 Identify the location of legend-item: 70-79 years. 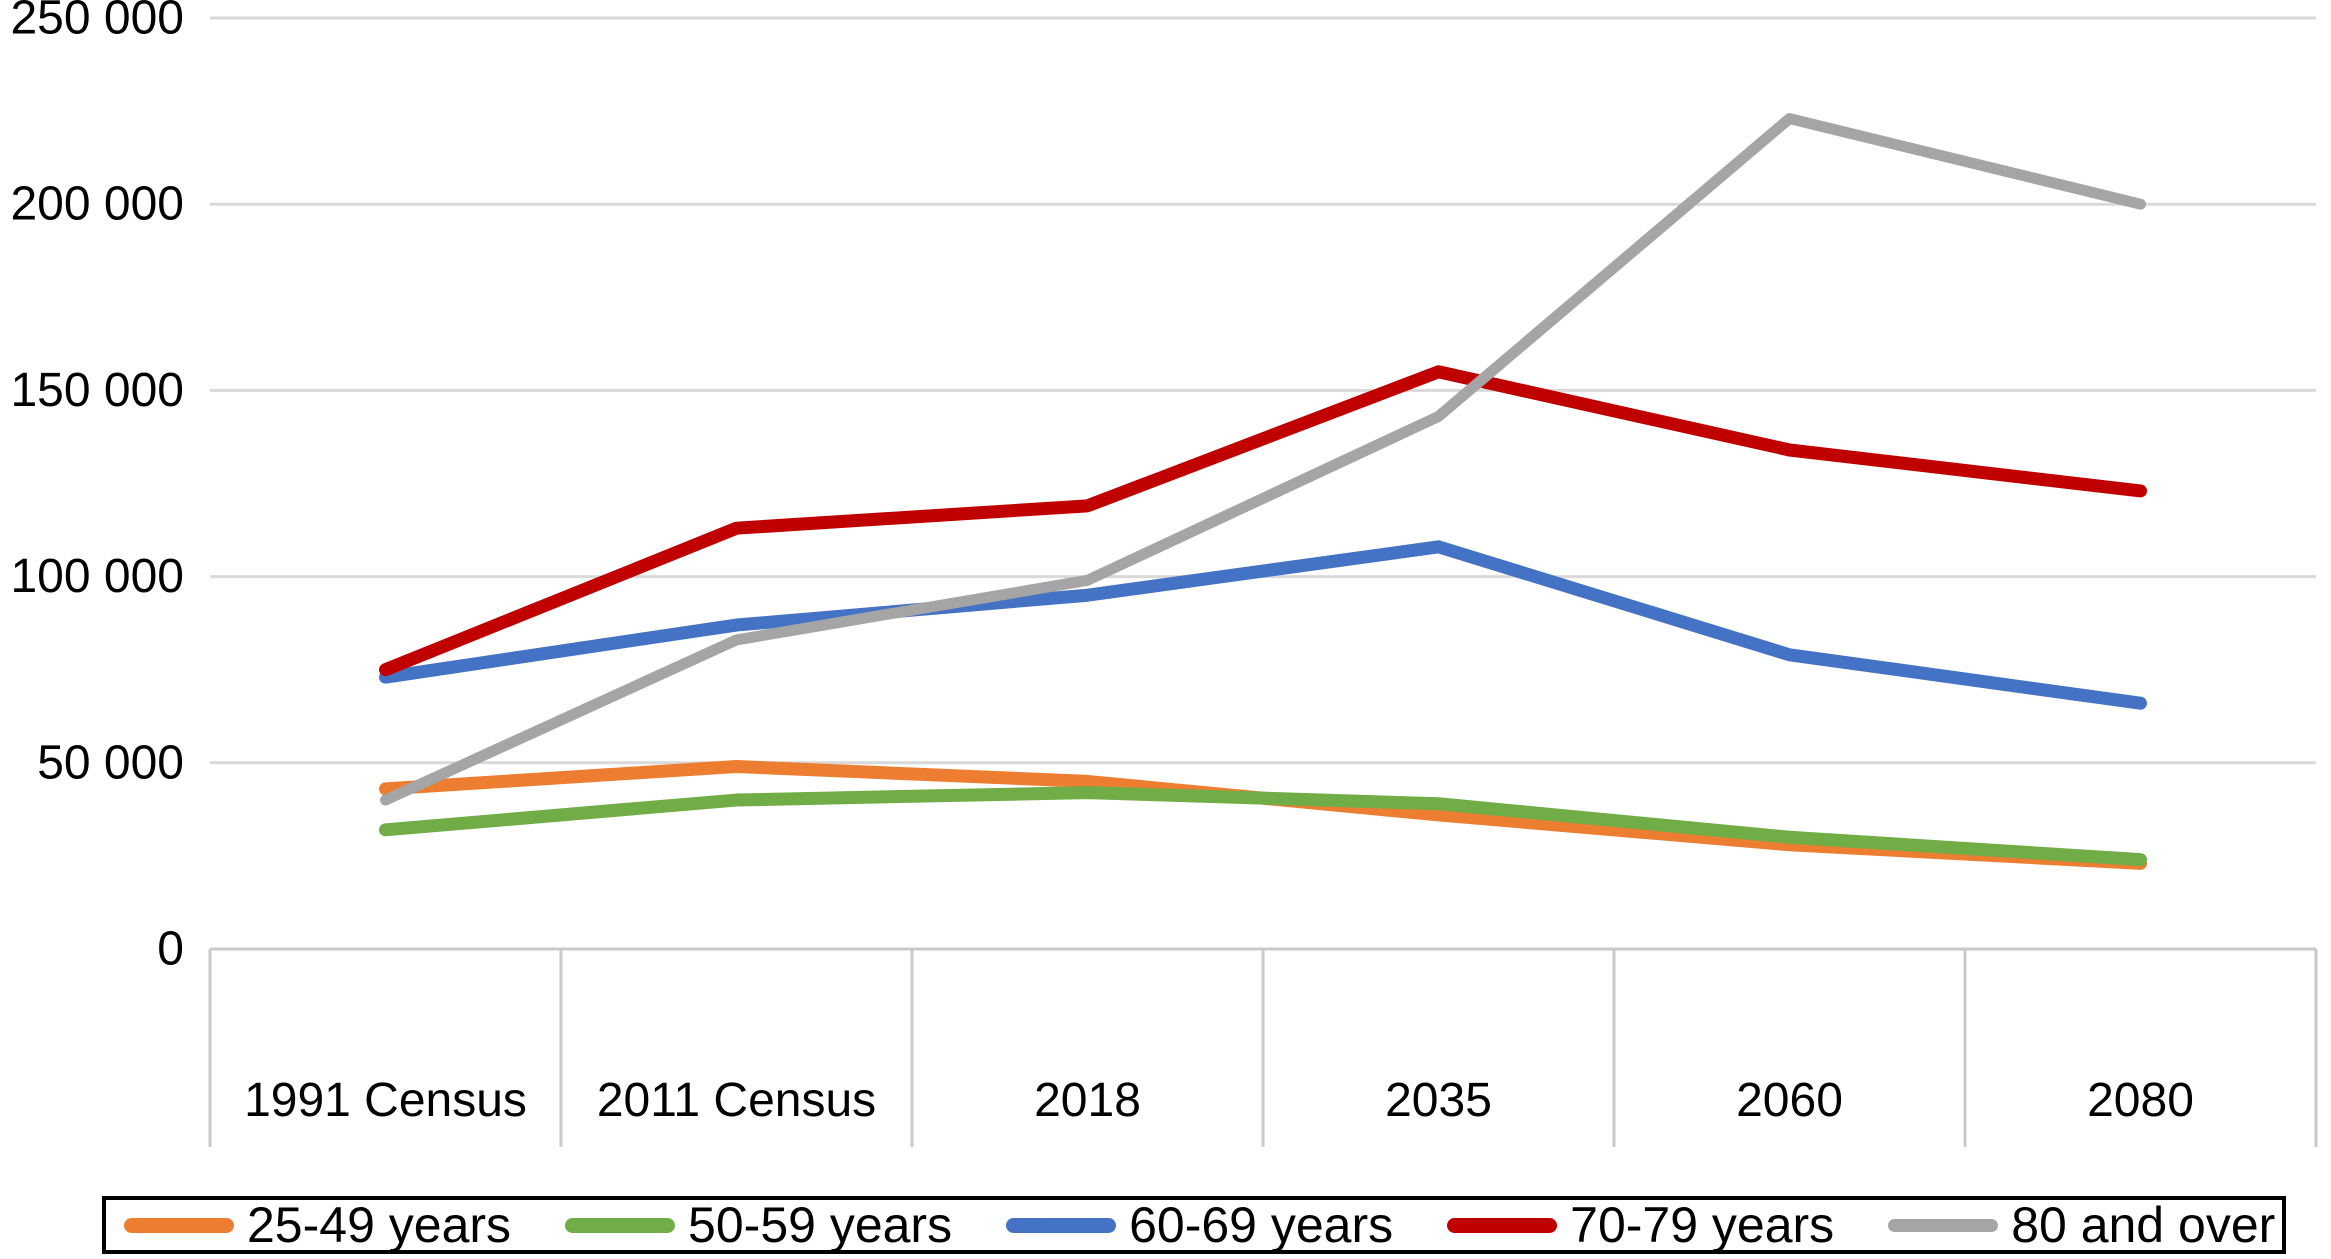
(1640, 1225).